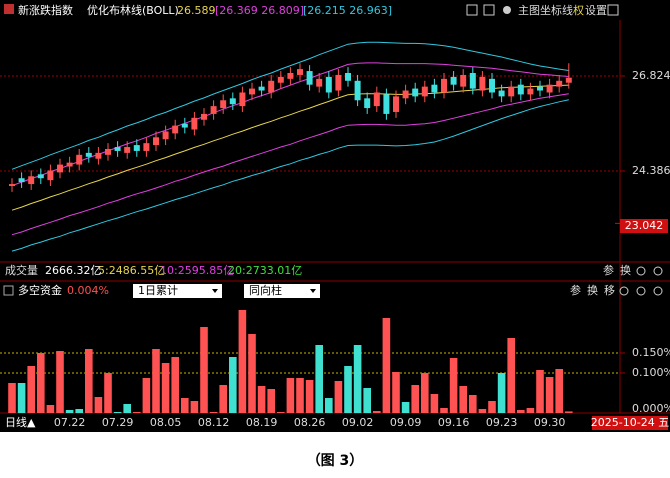  Describe the element at coordinates (651, 408) in the screenshot. I see `y-tick-label: 0.000%` at that location.